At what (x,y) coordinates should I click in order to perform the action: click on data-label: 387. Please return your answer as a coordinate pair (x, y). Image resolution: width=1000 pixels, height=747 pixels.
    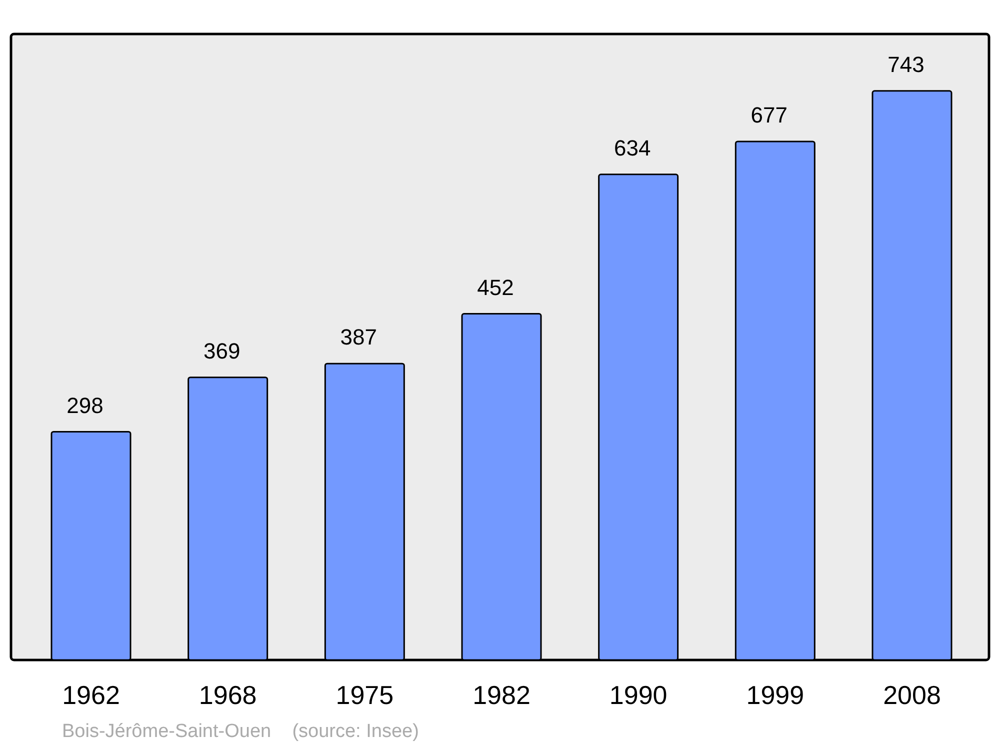
    Looking at the image, I should click on (359, 337).